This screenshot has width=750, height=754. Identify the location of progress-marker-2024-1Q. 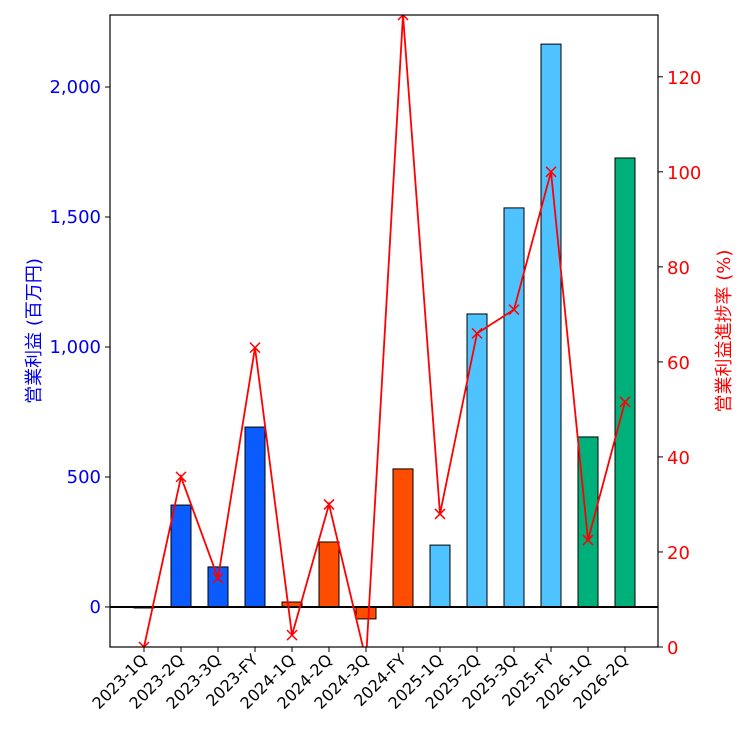
(292, 635).